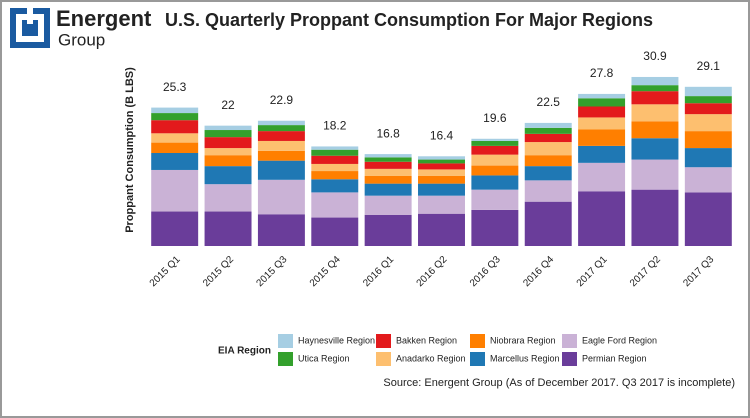  Describe the element at coordinates (431, 358) in the screenshot. I see `legend-label: Anadarko Region` at that location.